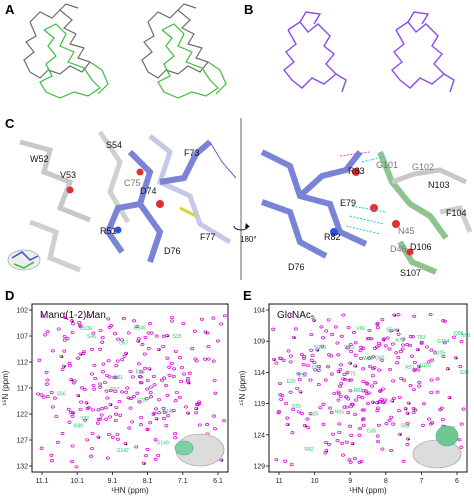 The width and height of the screenshot is (474, 497). I want to click on residue-label-w52: W52, so click(39, 159).